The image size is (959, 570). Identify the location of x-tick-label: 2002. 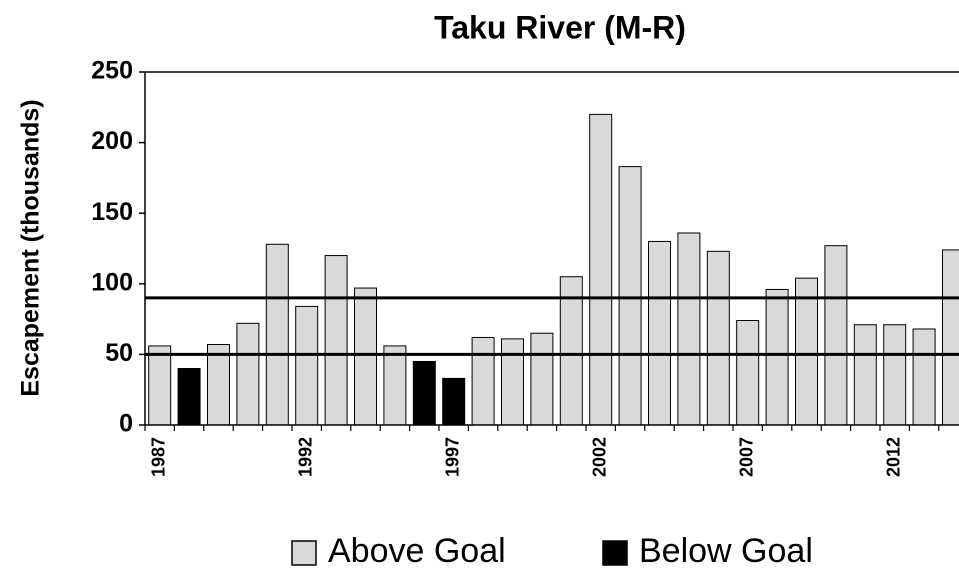
(599, 457).